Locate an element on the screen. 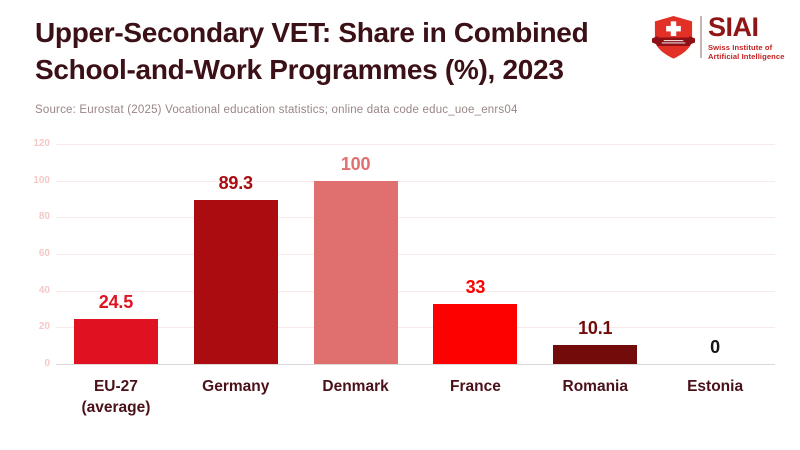 This screenshot has height=450, width=800. swiss-shield-icon is located at coordinates (673, 37).